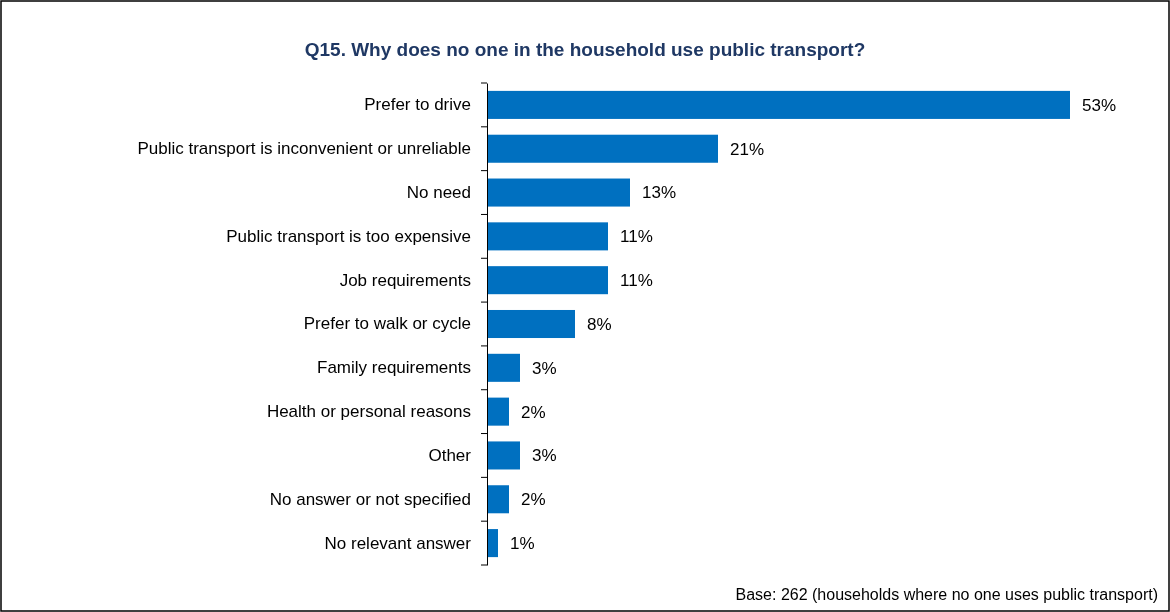  I want to click on y-tick-label: Other, so click(450, 455).